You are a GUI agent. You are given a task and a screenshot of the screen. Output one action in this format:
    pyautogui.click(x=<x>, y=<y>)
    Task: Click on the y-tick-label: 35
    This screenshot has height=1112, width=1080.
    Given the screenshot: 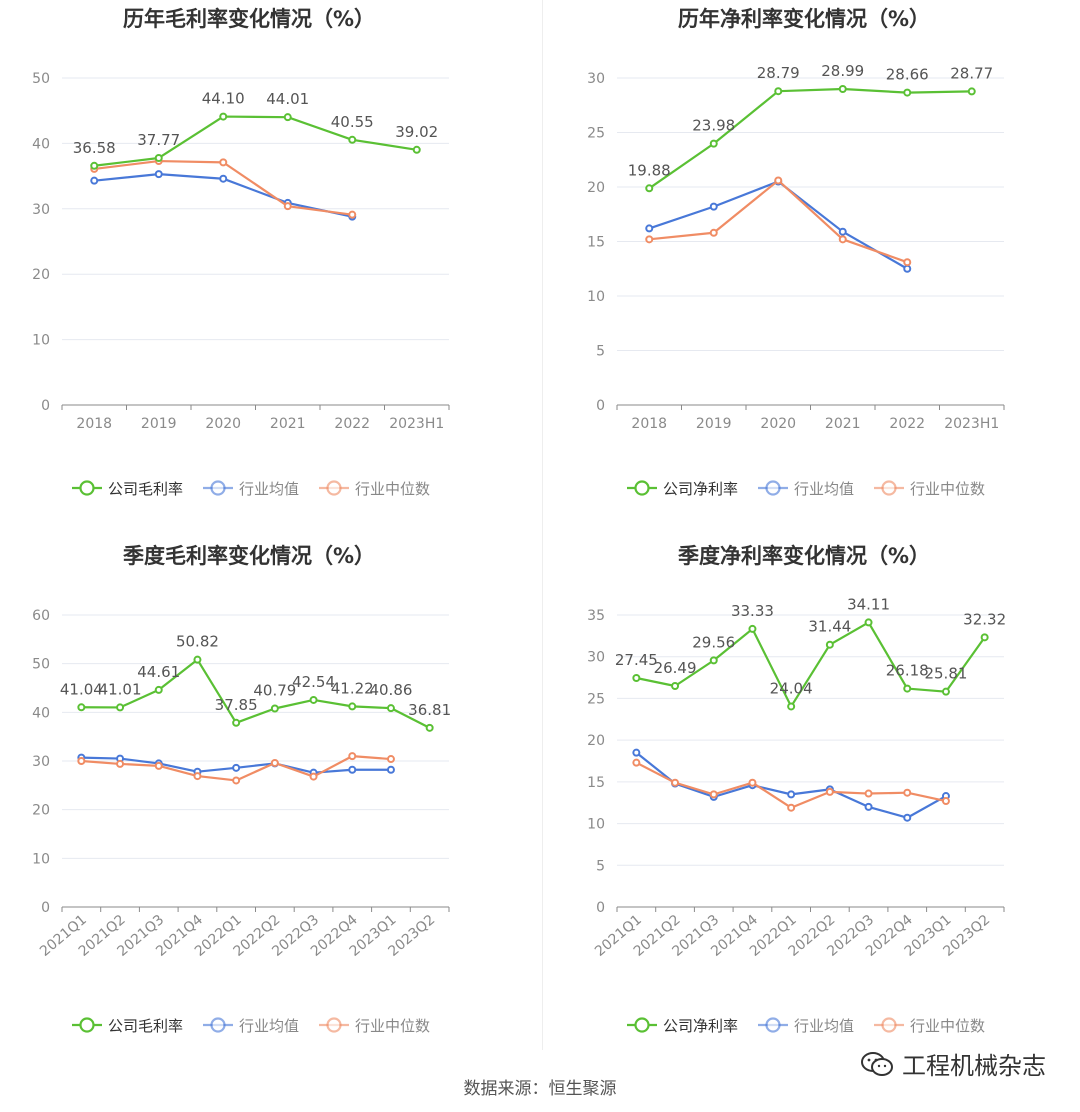 What is the action you would take?
    pyautogui.click(x=596, y=616)
    